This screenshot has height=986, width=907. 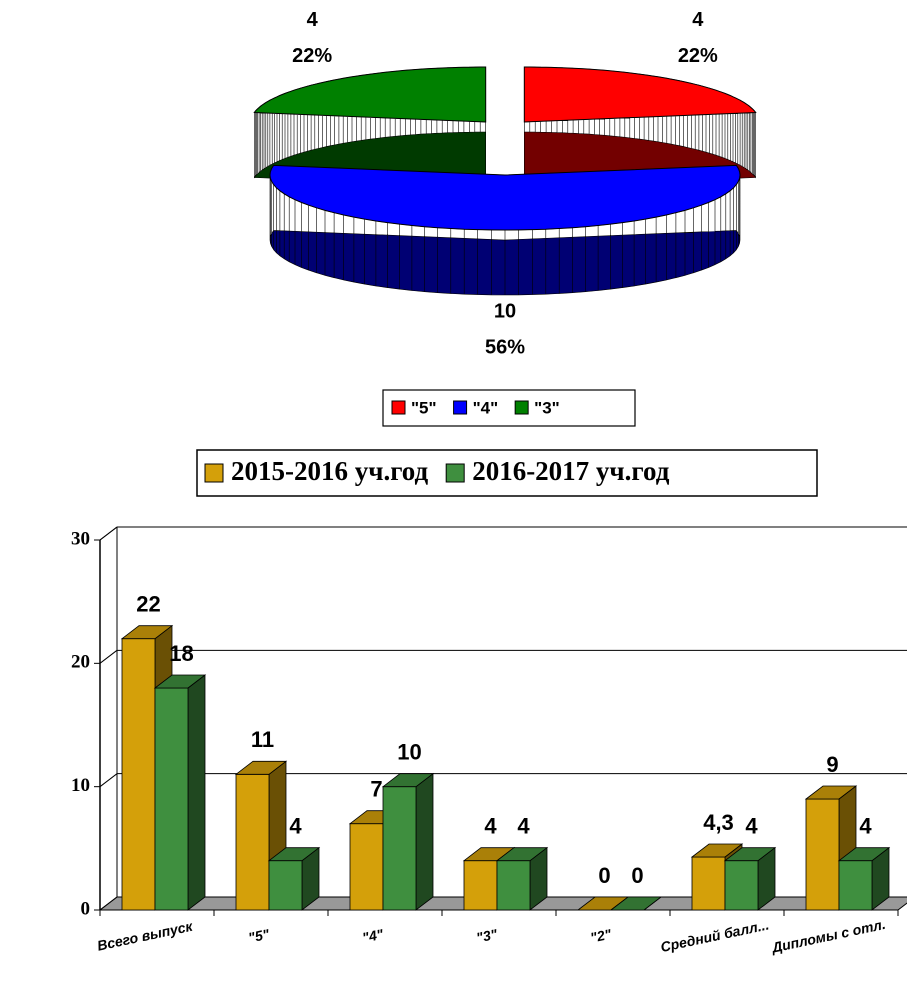 What do you see at coordinates (828, 936) in the screenshot?
I see `x-tick-label: Дипломы с отл.` at bounding box center [828, 936].